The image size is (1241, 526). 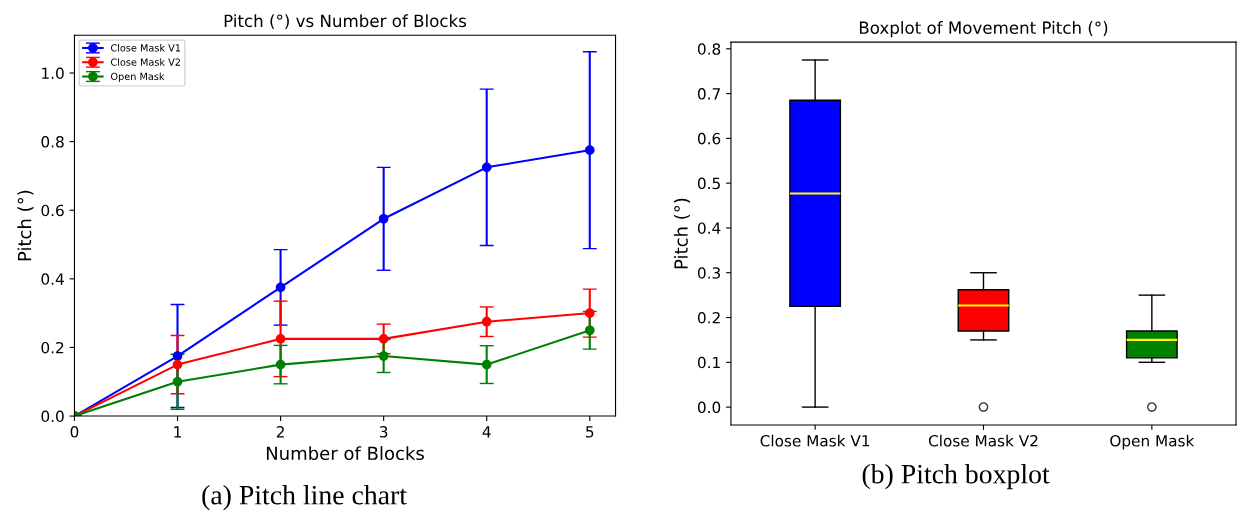 What do you see at coordinates (345, 22) in the screenshot?
I see `chart-title: Pitch (°) vs Number of Blocks` at bounding box center [345, 22].